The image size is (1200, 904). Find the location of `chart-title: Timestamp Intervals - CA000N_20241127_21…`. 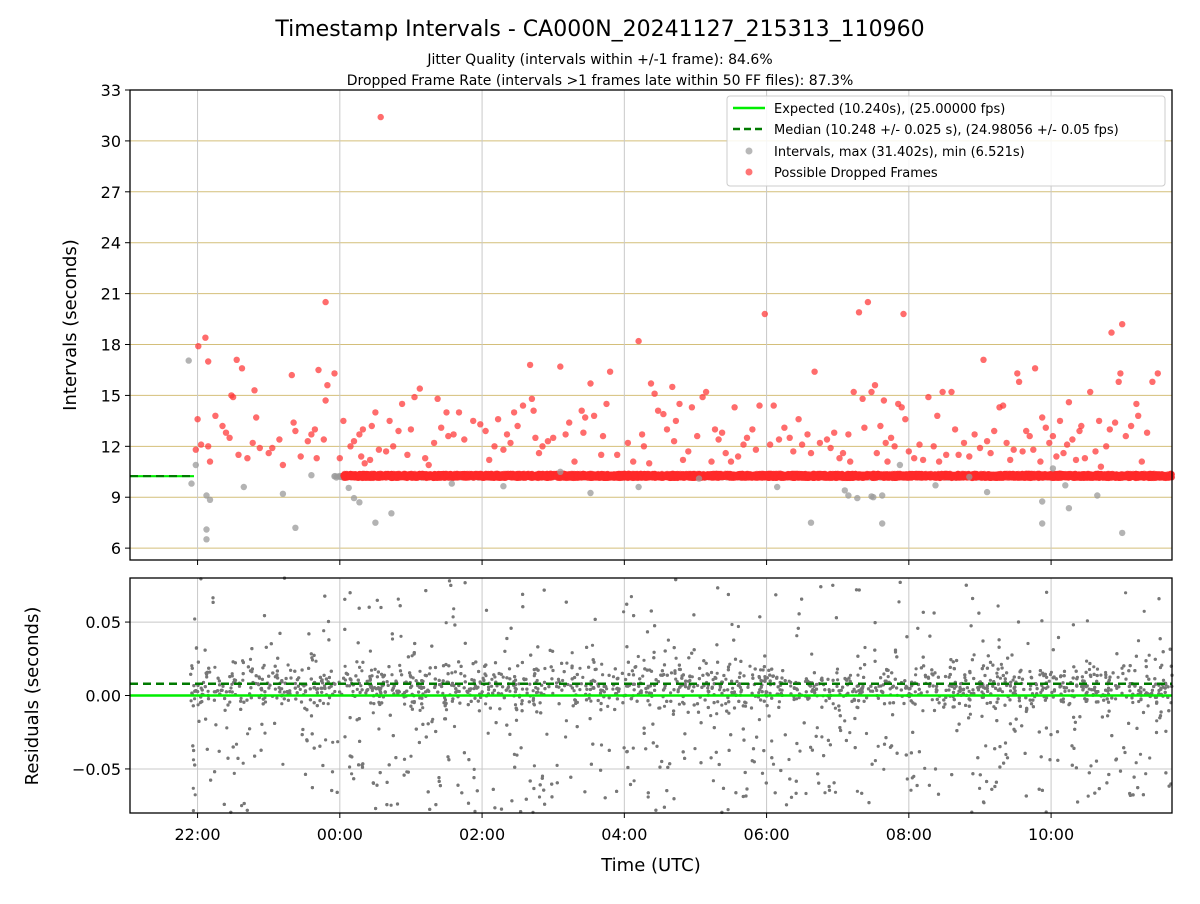

chart-title: Timestamp Intervals - CA000N_20241127_21… is located at coordinates (599, 29).